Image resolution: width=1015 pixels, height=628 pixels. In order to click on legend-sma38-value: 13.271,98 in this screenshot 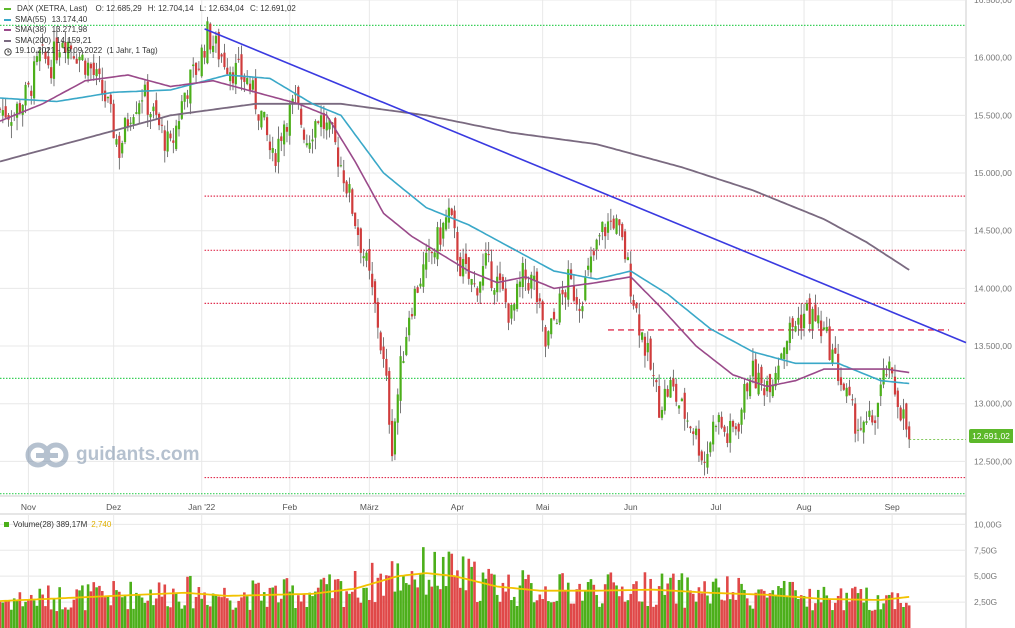, I will do `click(69, 30)`.